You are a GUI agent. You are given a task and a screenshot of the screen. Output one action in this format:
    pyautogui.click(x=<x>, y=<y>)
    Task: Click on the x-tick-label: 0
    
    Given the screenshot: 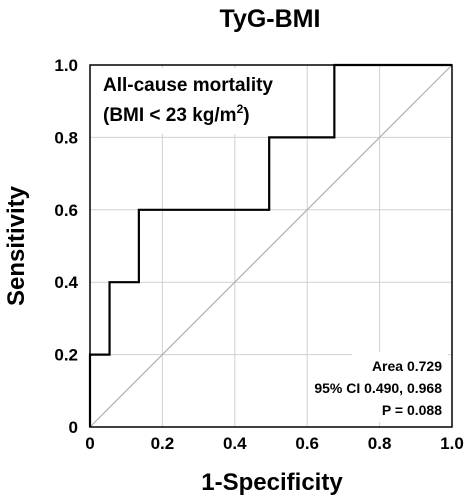 What is the action you would take?
    pyautogui.click(x=89, y=443)
    